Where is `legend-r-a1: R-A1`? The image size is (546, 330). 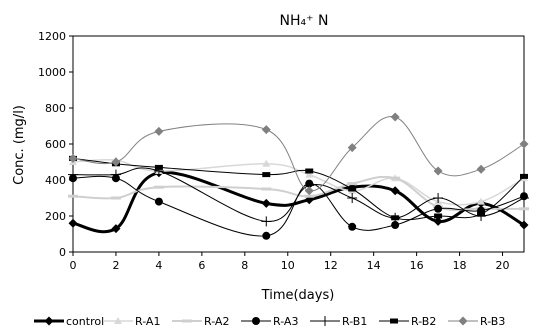 legend-r-a1: R-A1 is located at coordinates (131, 321).